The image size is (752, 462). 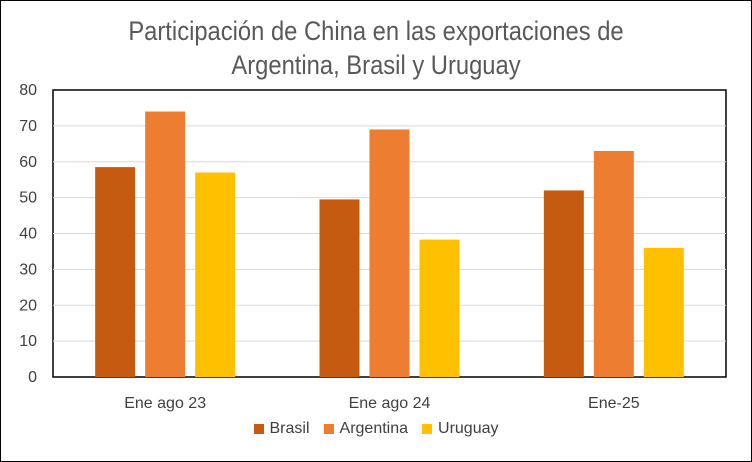 I want to click on x-category-label: Ene ago 24, so click(x=390, y=403).